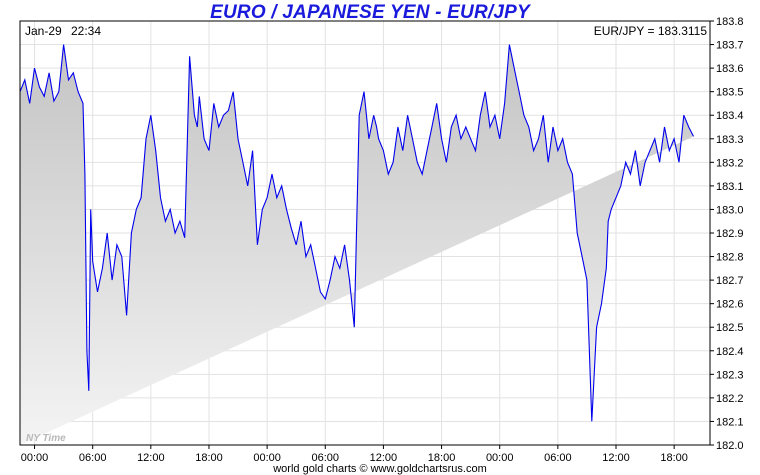 The height and width of the screenshot is (475, 760). What do you see at coordinates (730, 375) in the screenshot?
I see `y-tick-label: 182.3` at bounding box center [730, 375].